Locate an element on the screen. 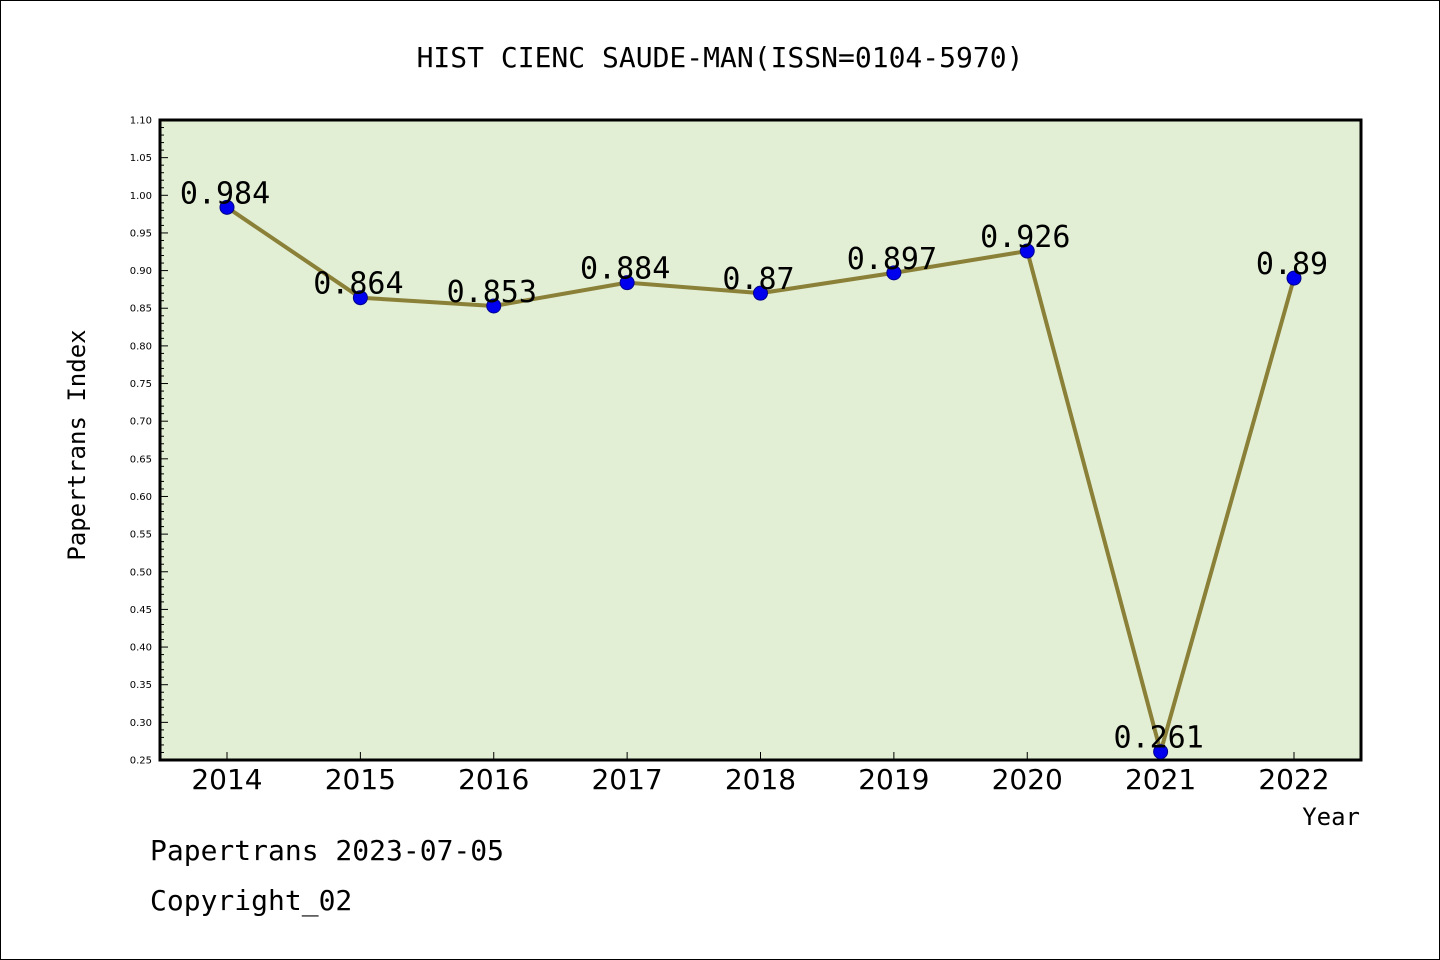 The image size is (1440, 960). x-tick-label: 2021 is located at coordinates (1160, 779).